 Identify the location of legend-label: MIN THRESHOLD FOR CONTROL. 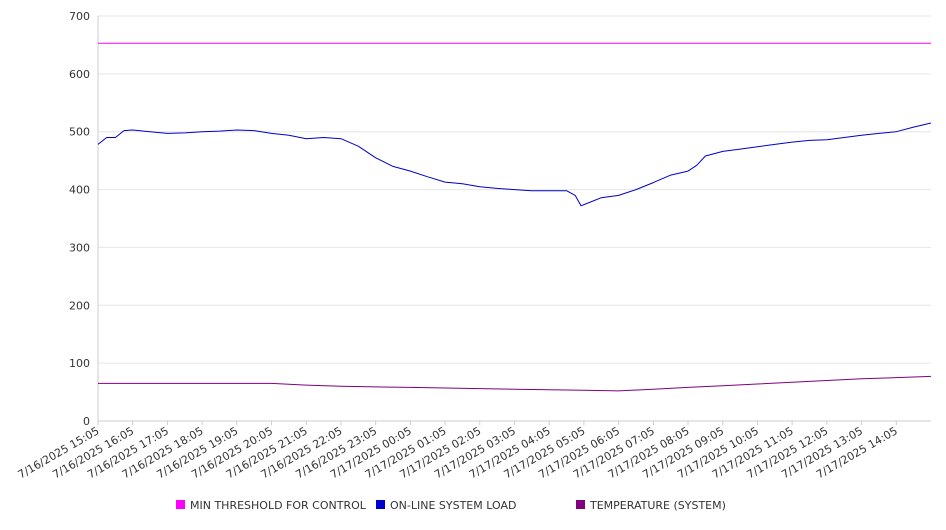
(278, 505).